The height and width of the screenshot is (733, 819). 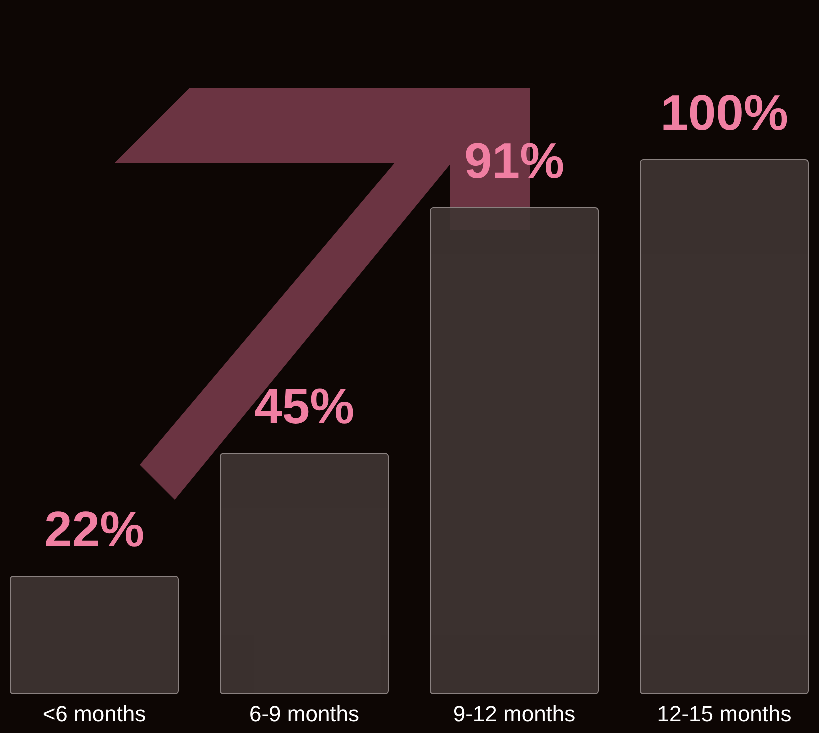 What do you see at coordinates (724, 714) in the screenshot?
I see `x-tick-label: 12-15 months` at bounding box center [724, 714].